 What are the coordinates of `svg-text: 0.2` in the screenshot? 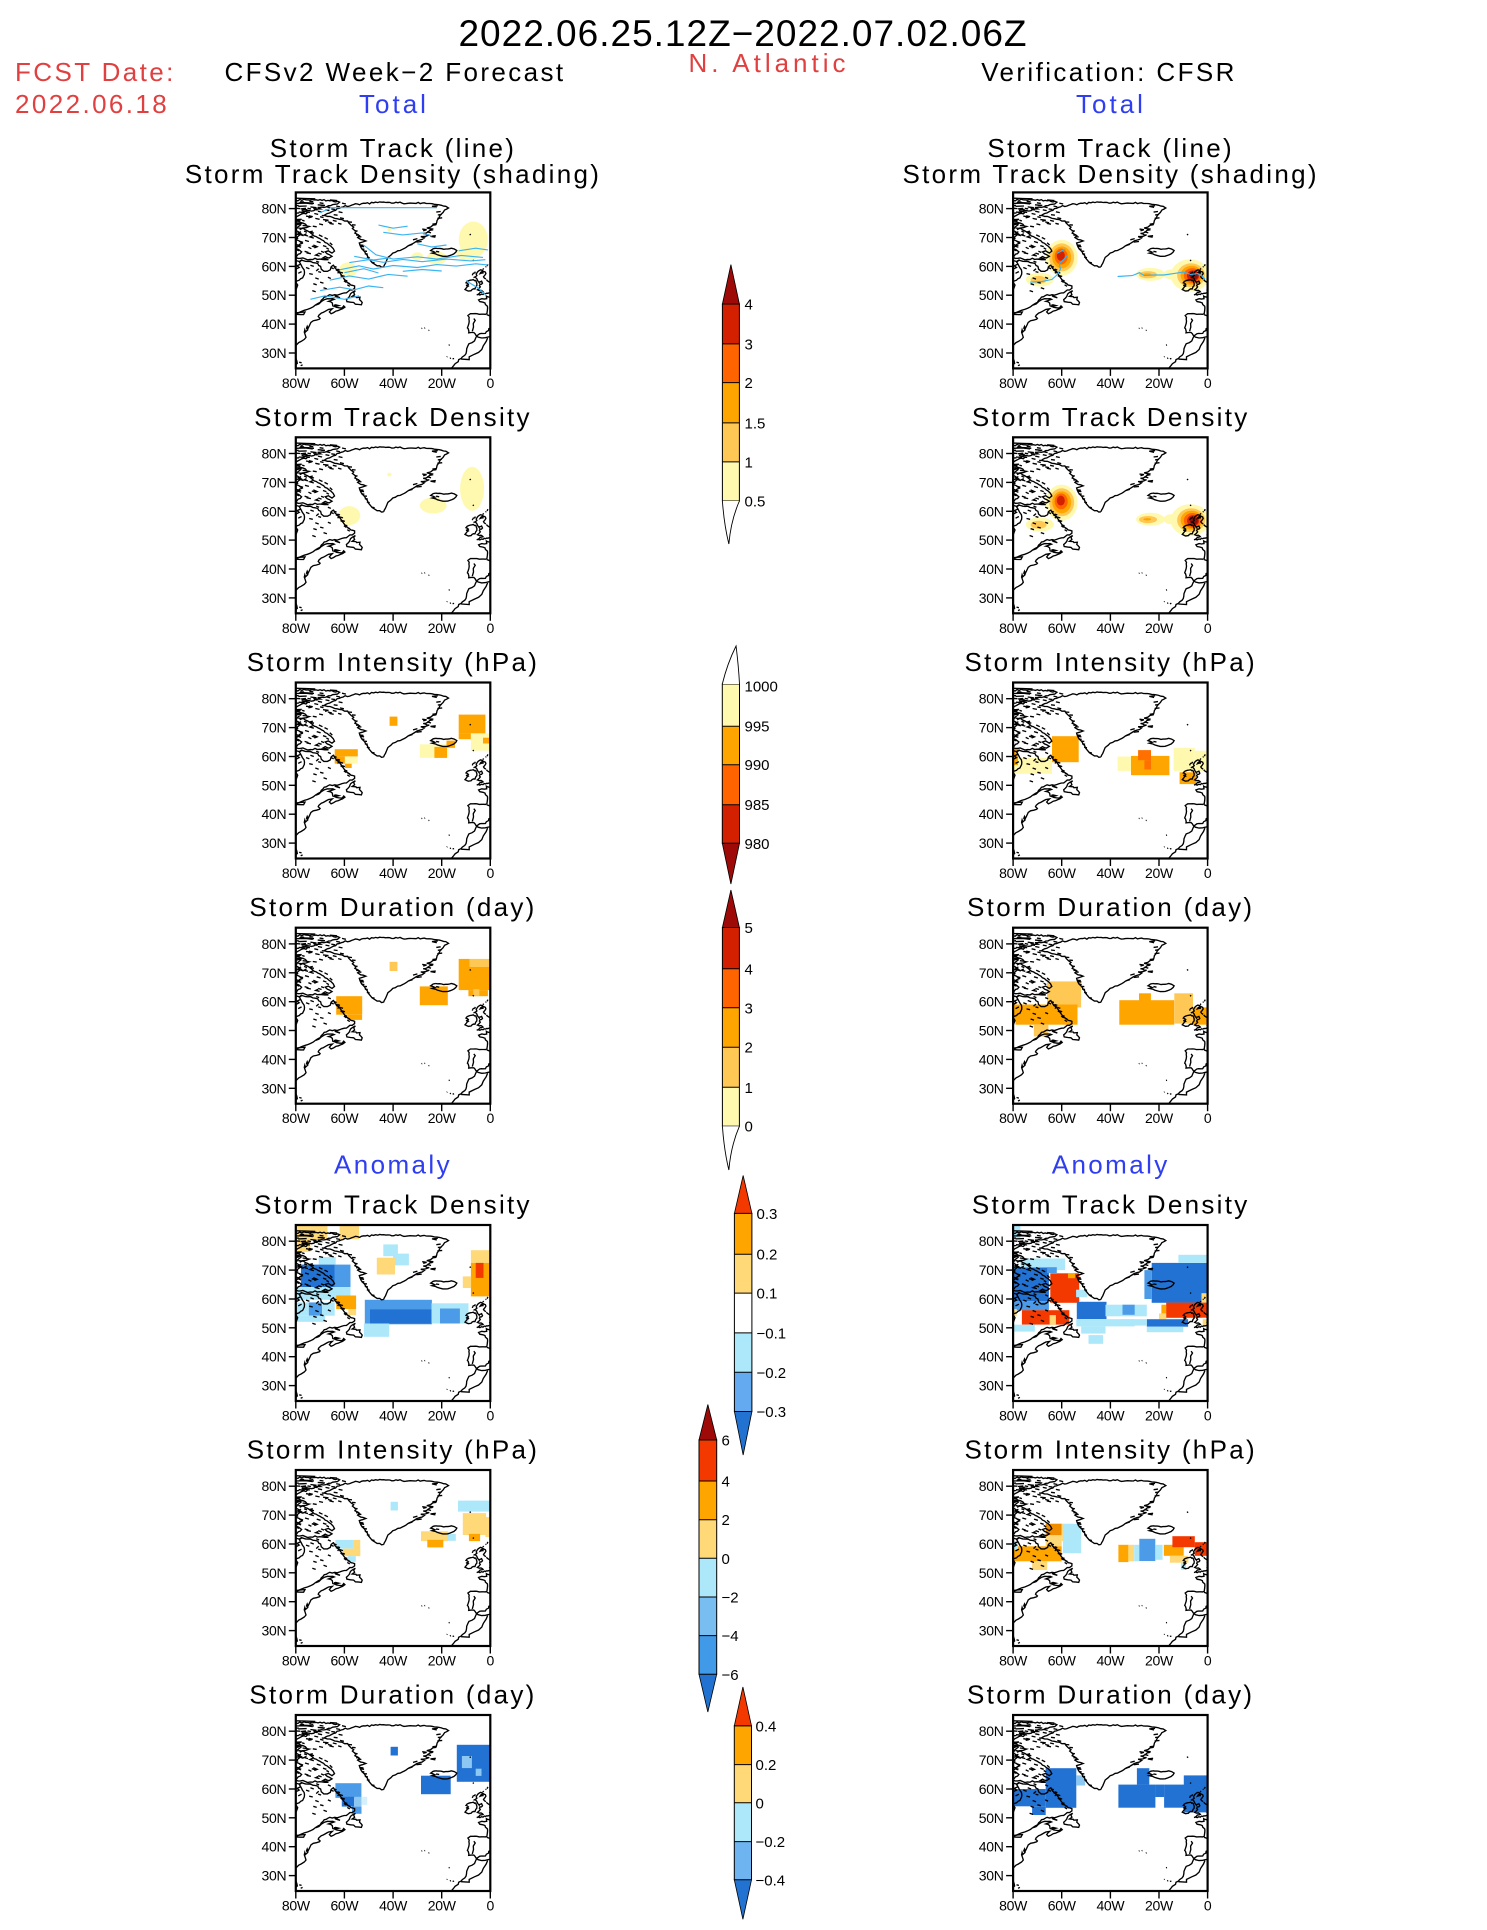 It's located at (767, 1255).